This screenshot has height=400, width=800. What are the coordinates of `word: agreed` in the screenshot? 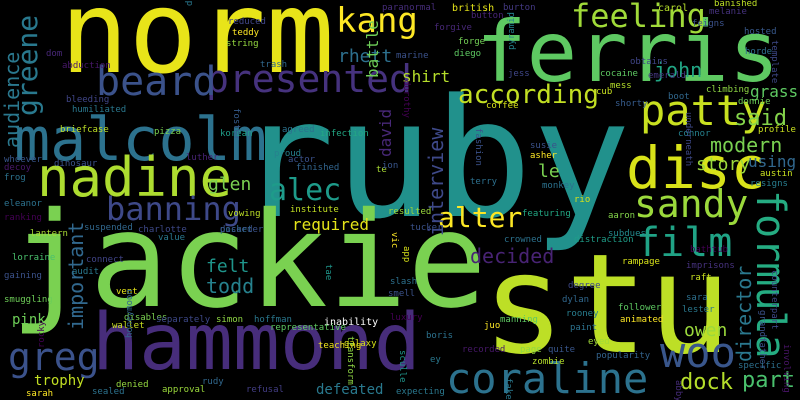 It's located at (298, 130).